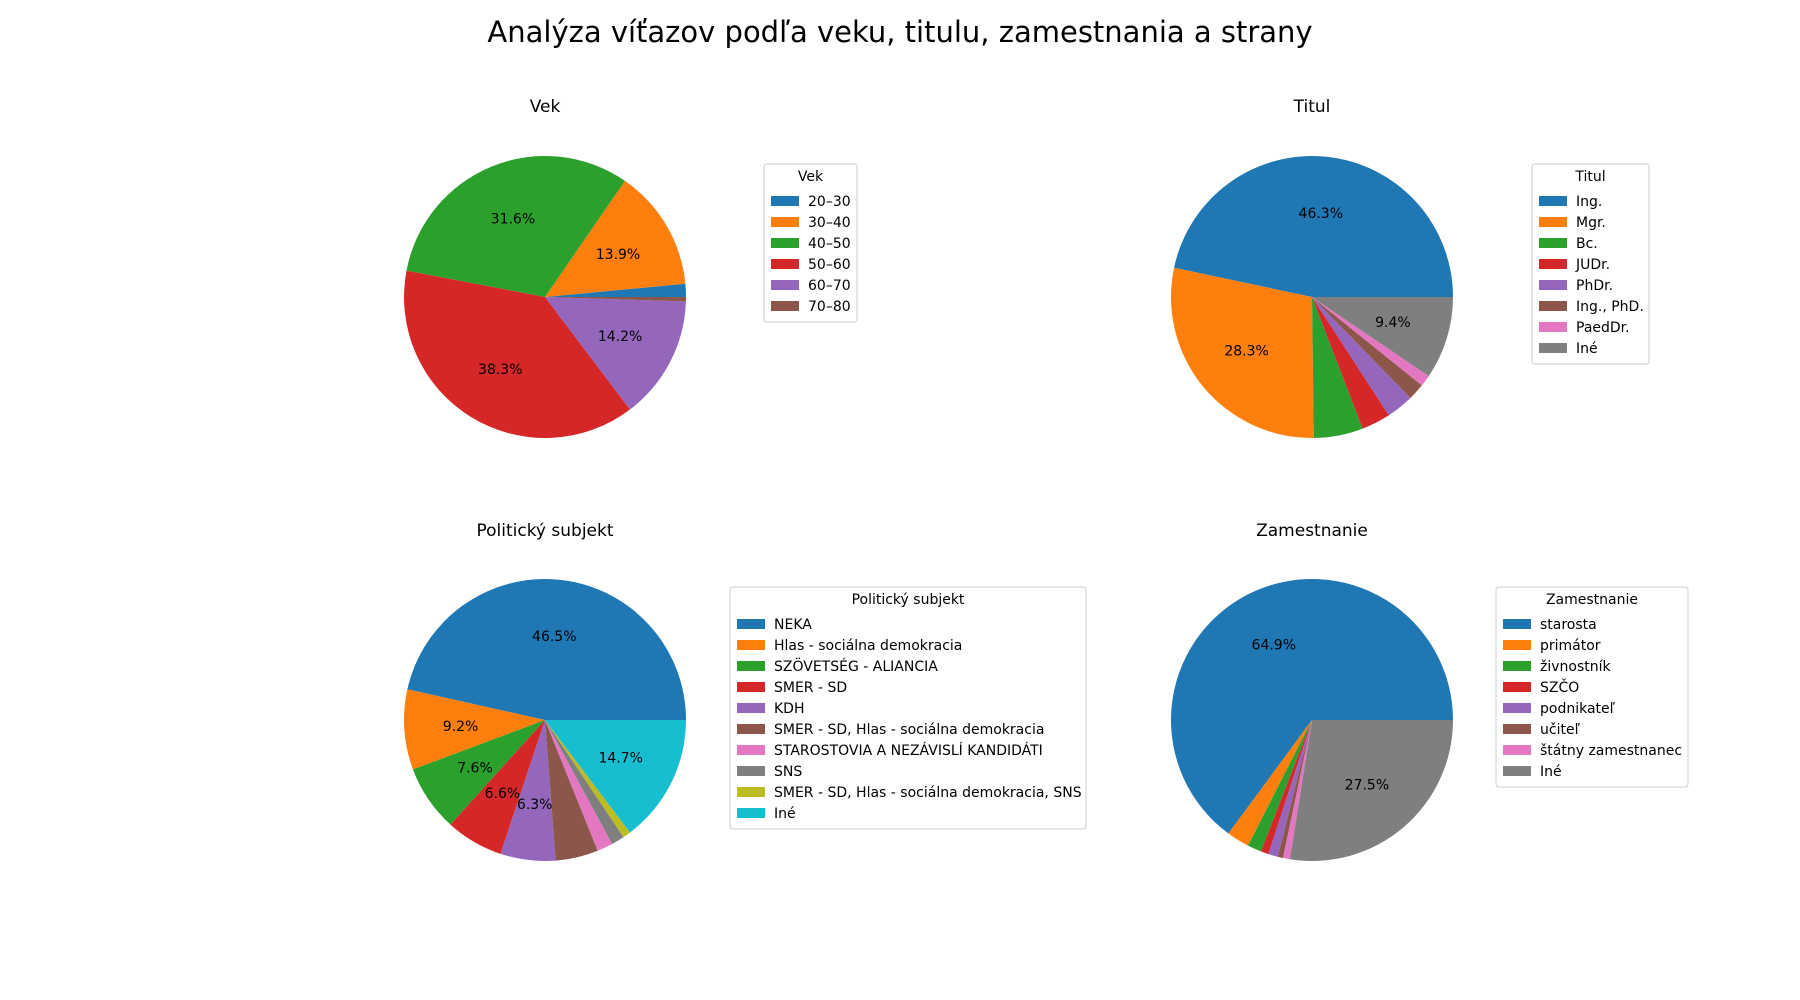  I want to click on pie-slice-paeddr, so click(1370, 341).